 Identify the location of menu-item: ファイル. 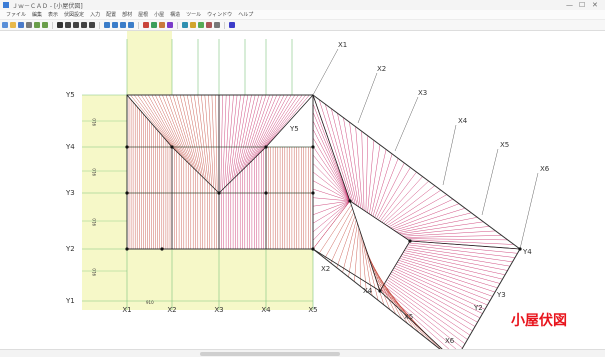
(16, 15).